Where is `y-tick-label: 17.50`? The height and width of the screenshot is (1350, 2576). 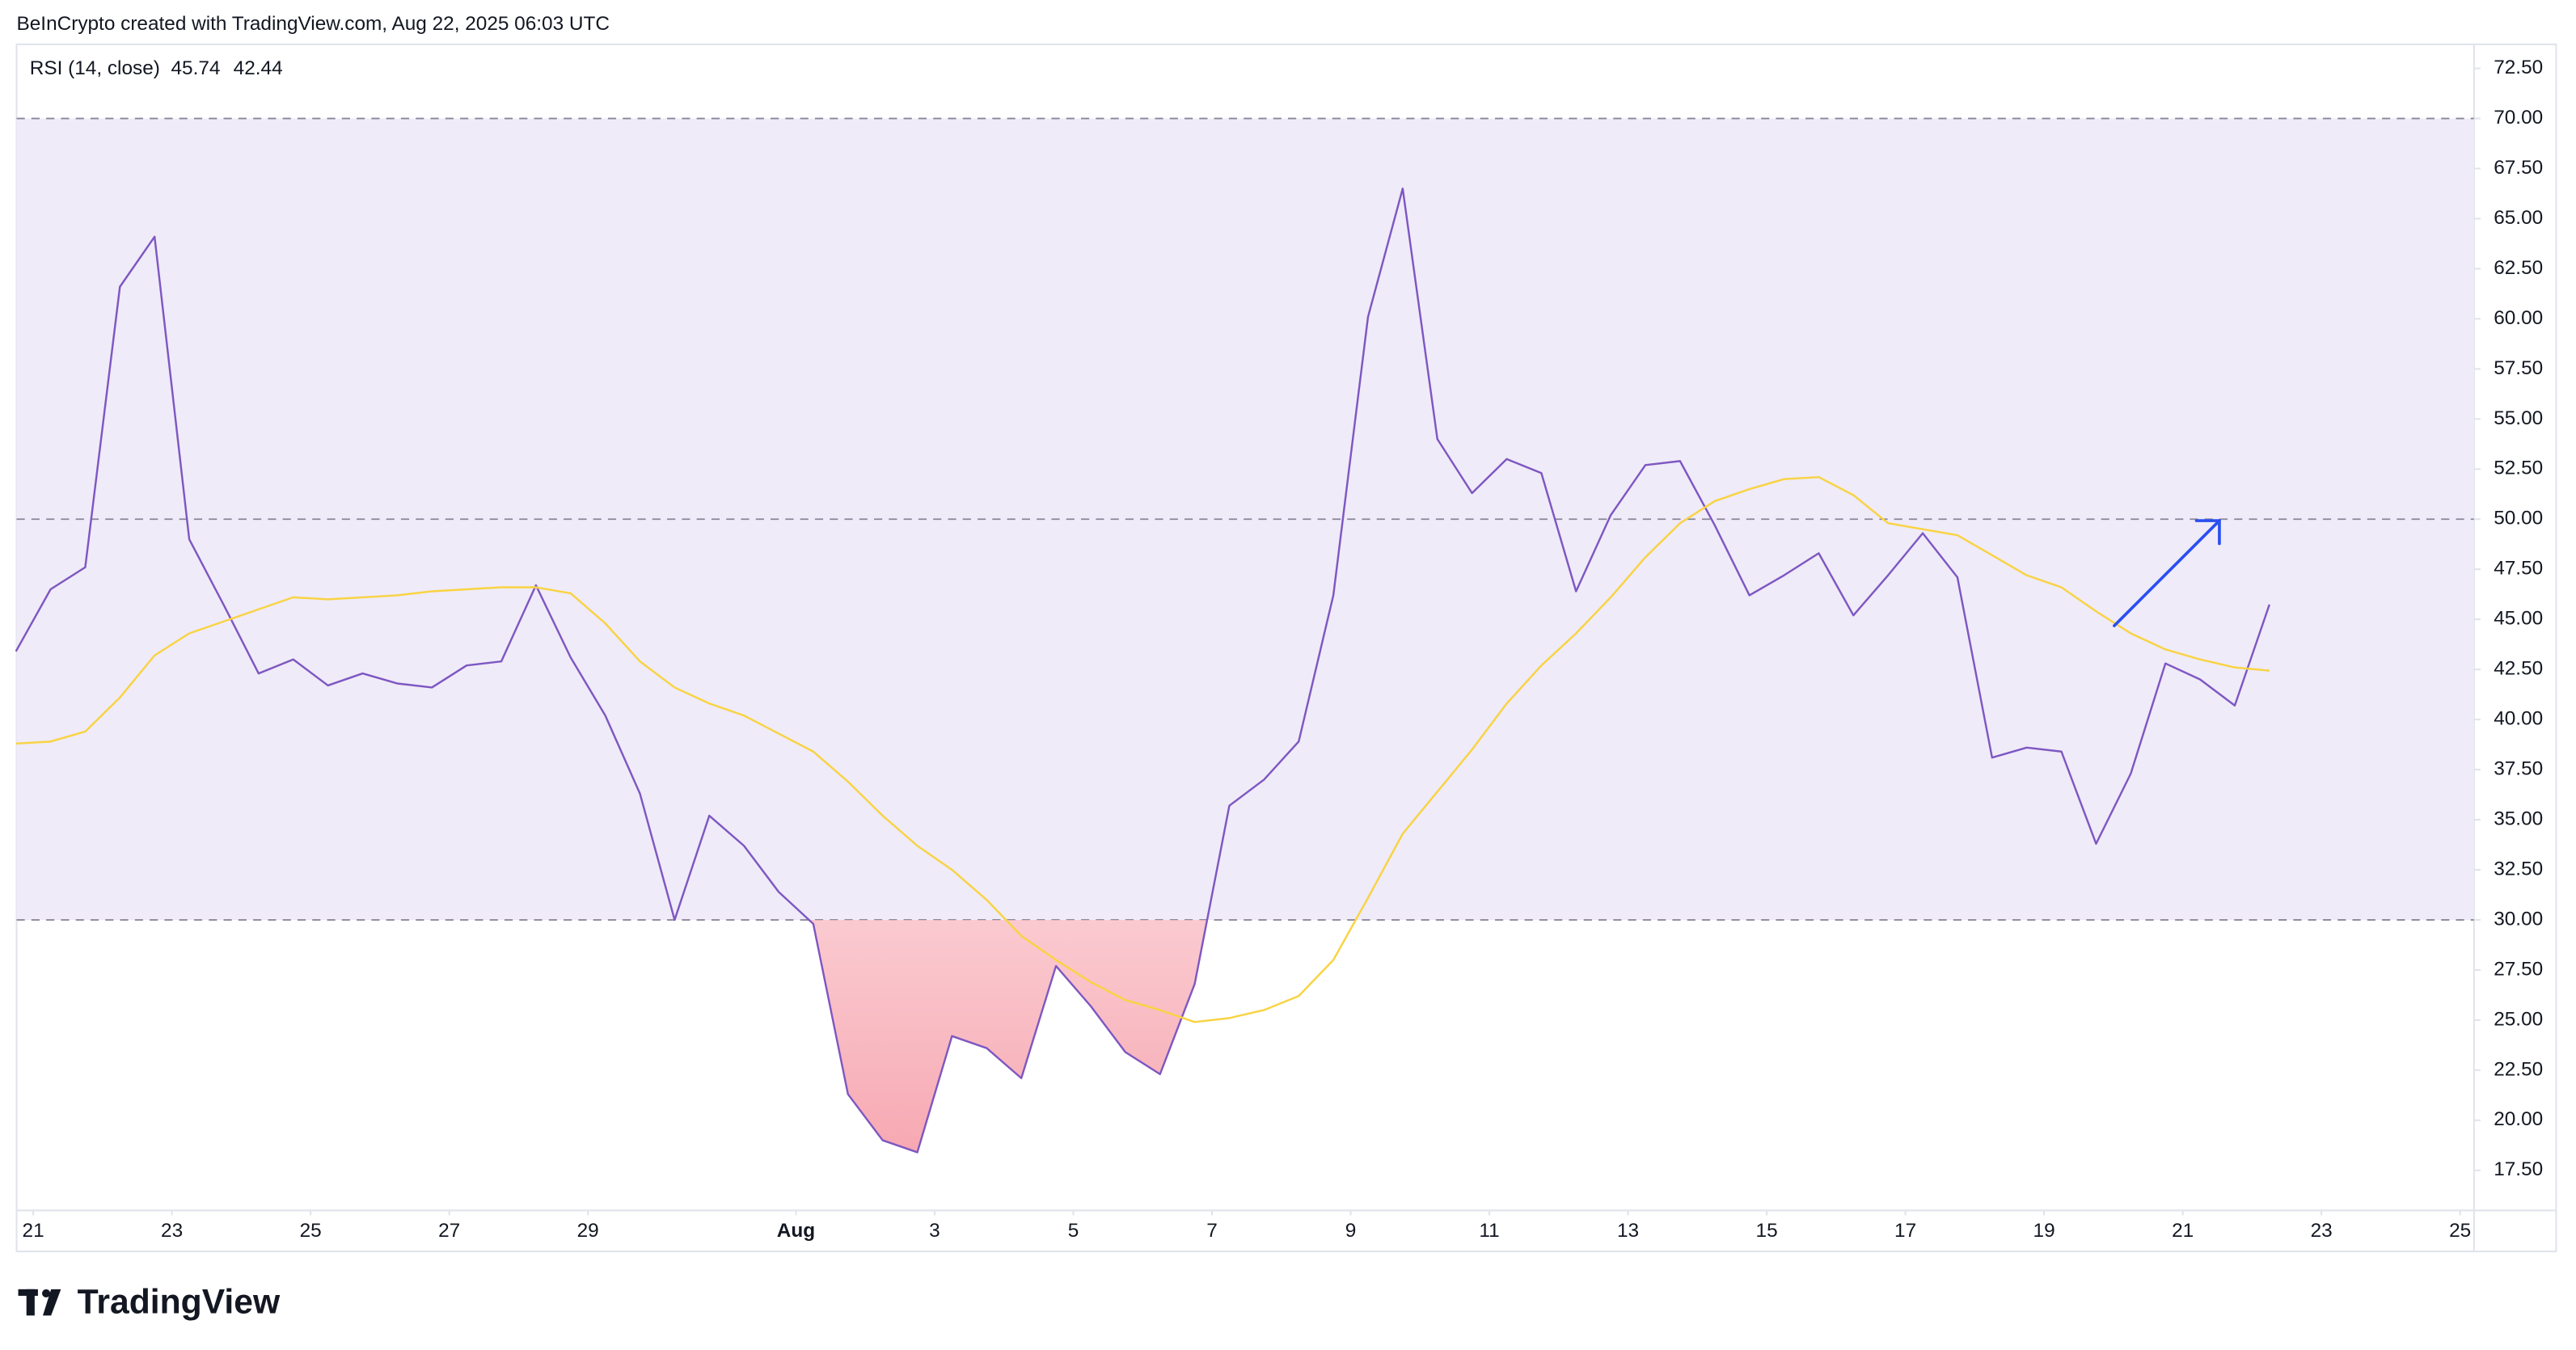 y-tick-label: 17.50 is located at coordinates (2518, 1169).